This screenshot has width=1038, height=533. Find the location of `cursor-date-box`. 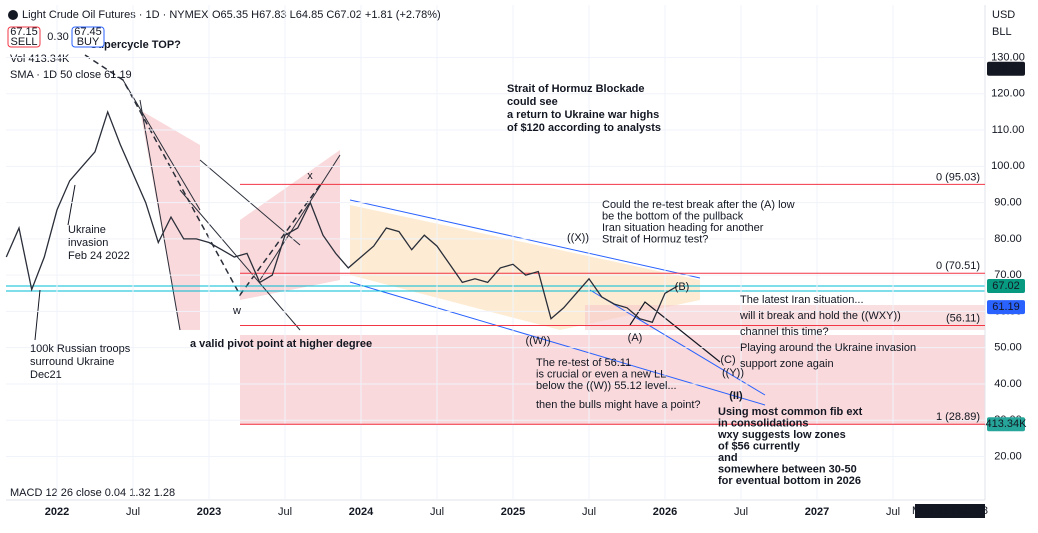

cursor-date-box is located at coordinates (950, 511).